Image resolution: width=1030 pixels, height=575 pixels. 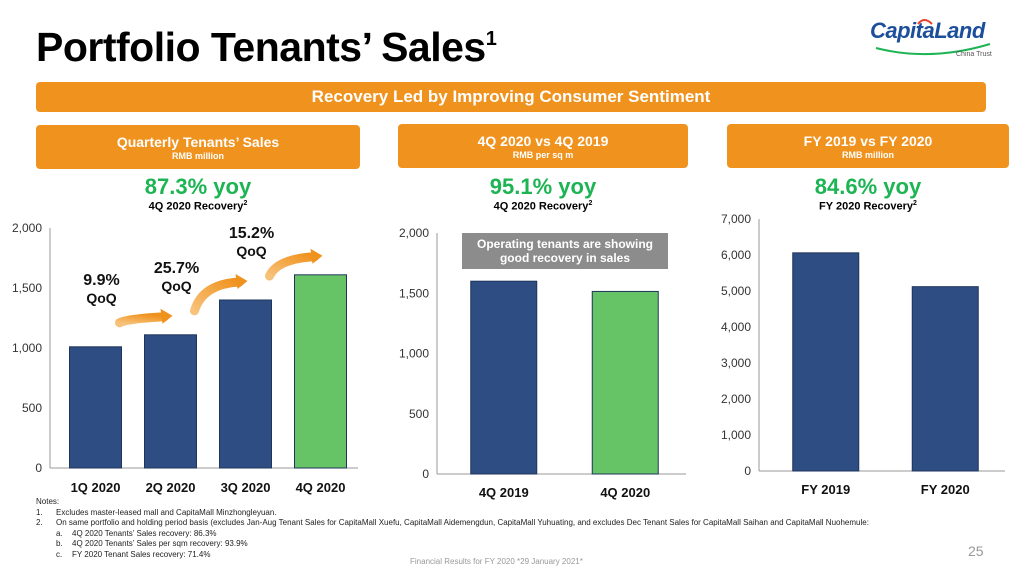 I want to click on callout-box, so click(x=565, y=251).